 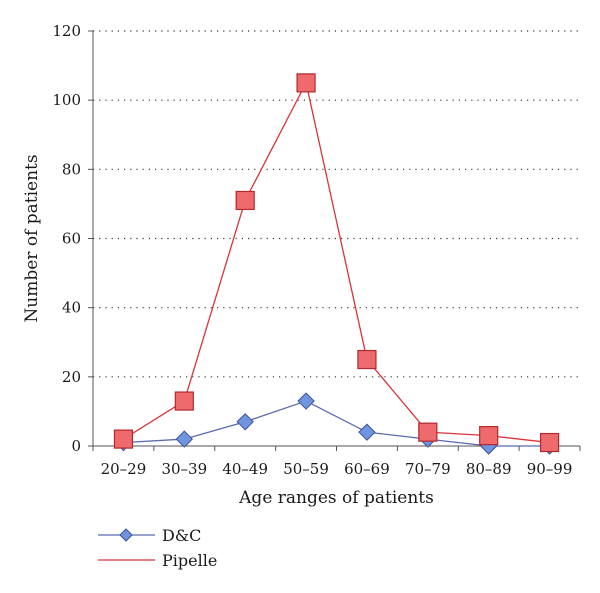 What do you see at coordinates (71, 169) in the screenshot?
I see `y-tick-label: 80` at bounding box center [71, 169].